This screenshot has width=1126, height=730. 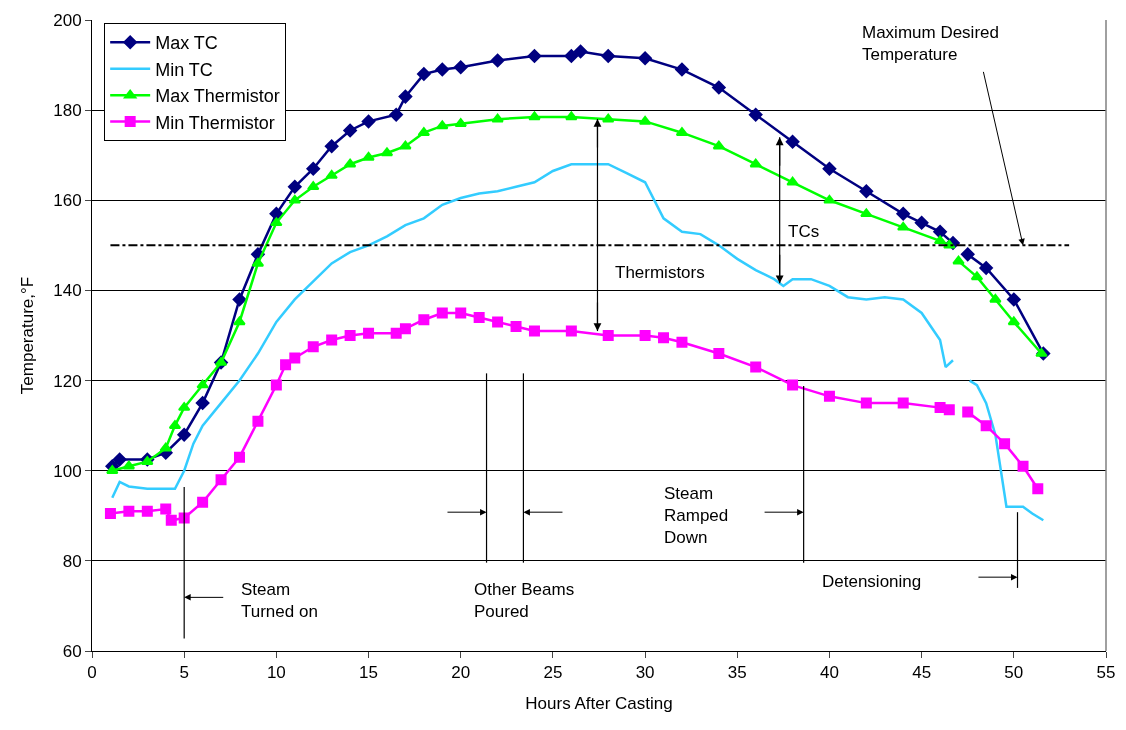 I want to click on annotation: Thermistors, so click(x=660, y=272).